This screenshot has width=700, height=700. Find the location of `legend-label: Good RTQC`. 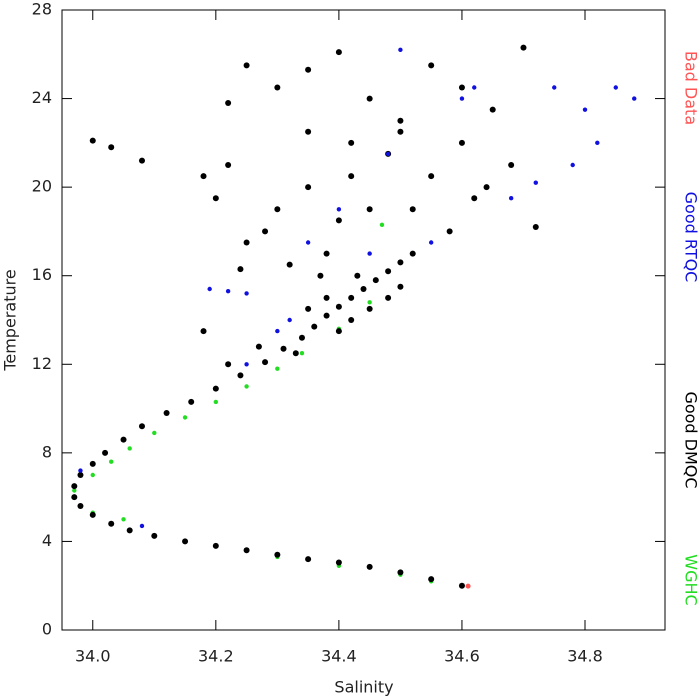

legend-label: Good RTQC is located at coordinates (691, 237).